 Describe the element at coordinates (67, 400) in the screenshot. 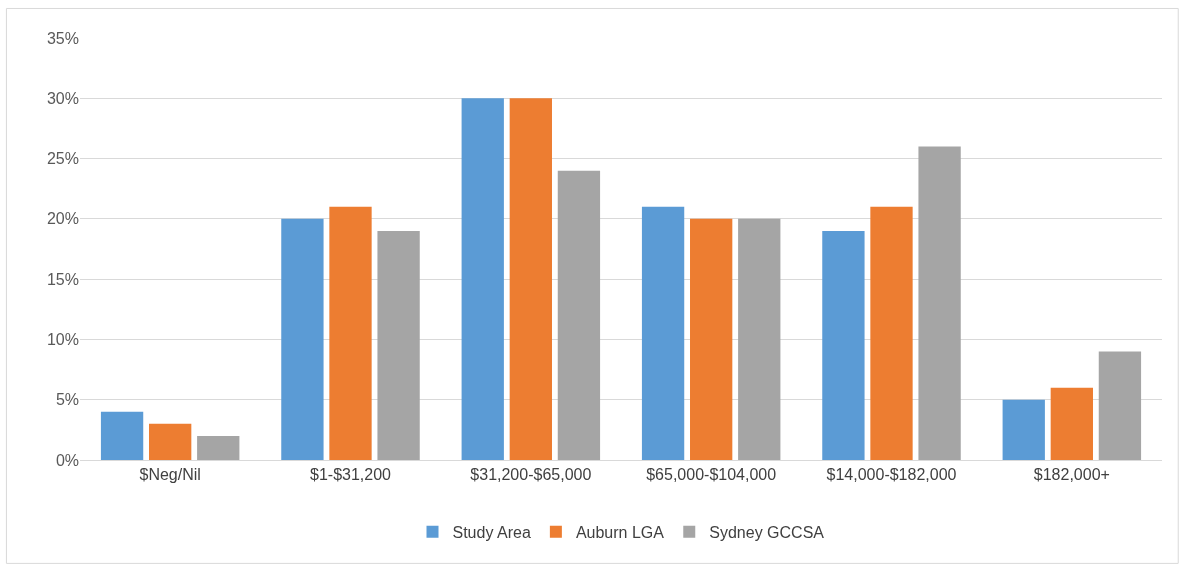

I see `y-tick-label: 5%` at that location.